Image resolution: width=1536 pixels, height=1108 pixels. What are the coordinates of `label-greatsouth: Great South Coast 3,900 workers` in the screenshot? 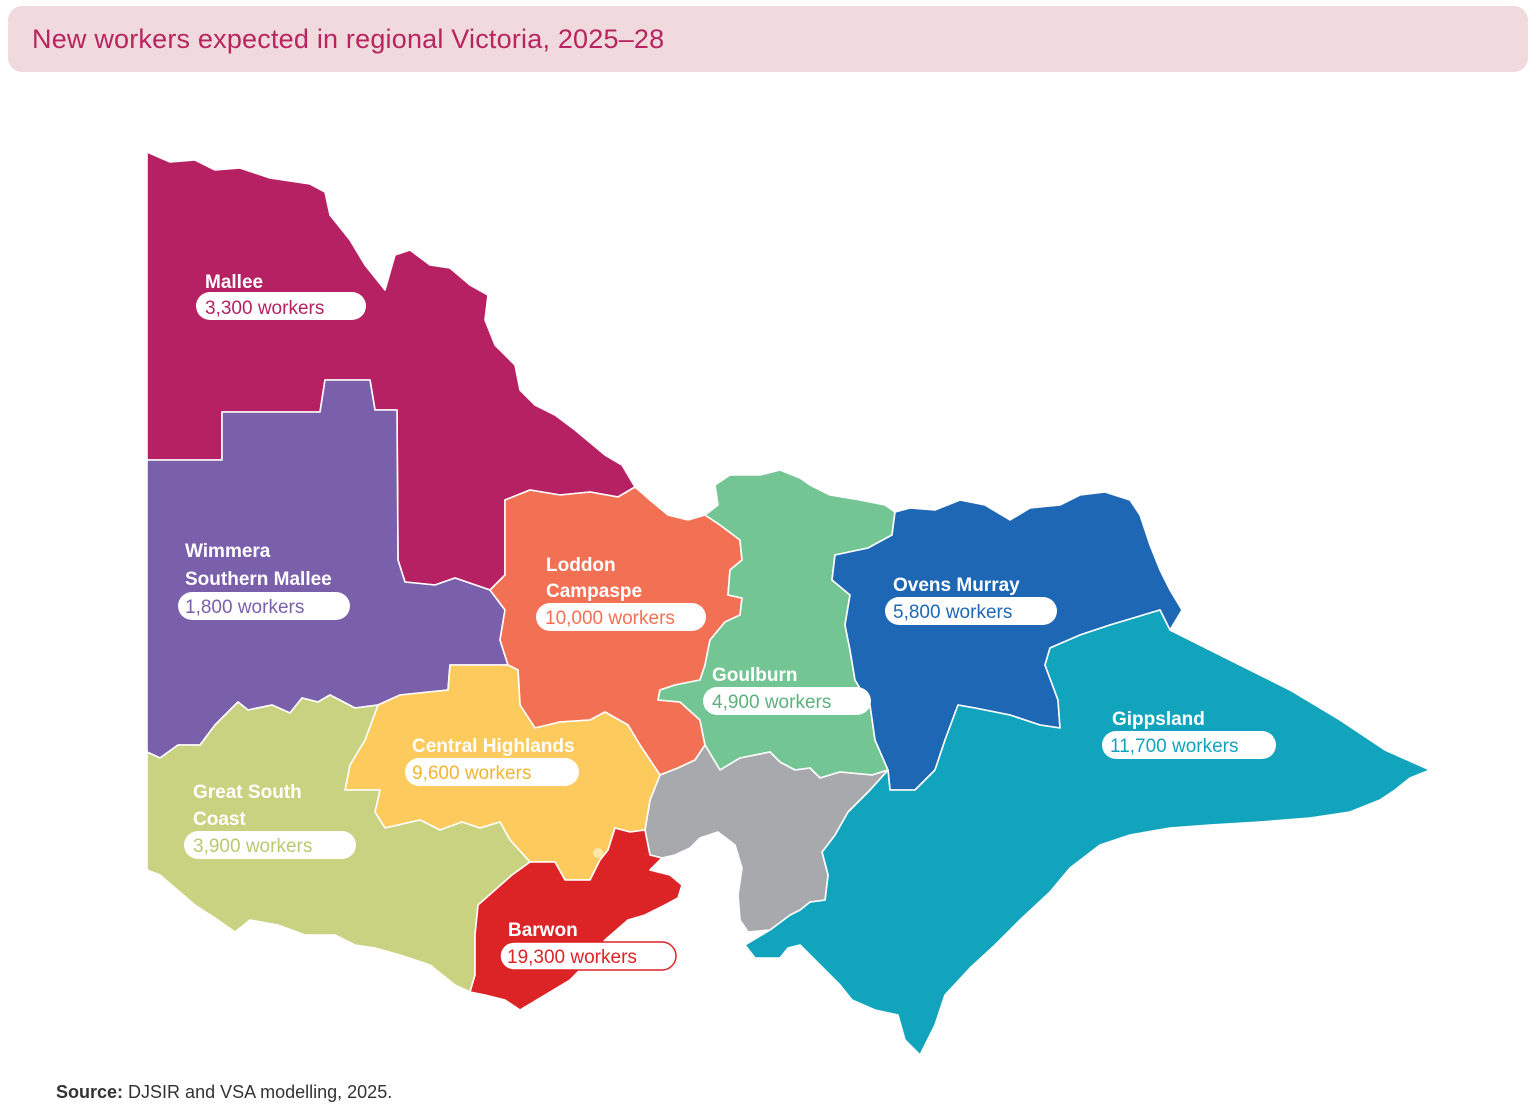 It's located at (270, 820).